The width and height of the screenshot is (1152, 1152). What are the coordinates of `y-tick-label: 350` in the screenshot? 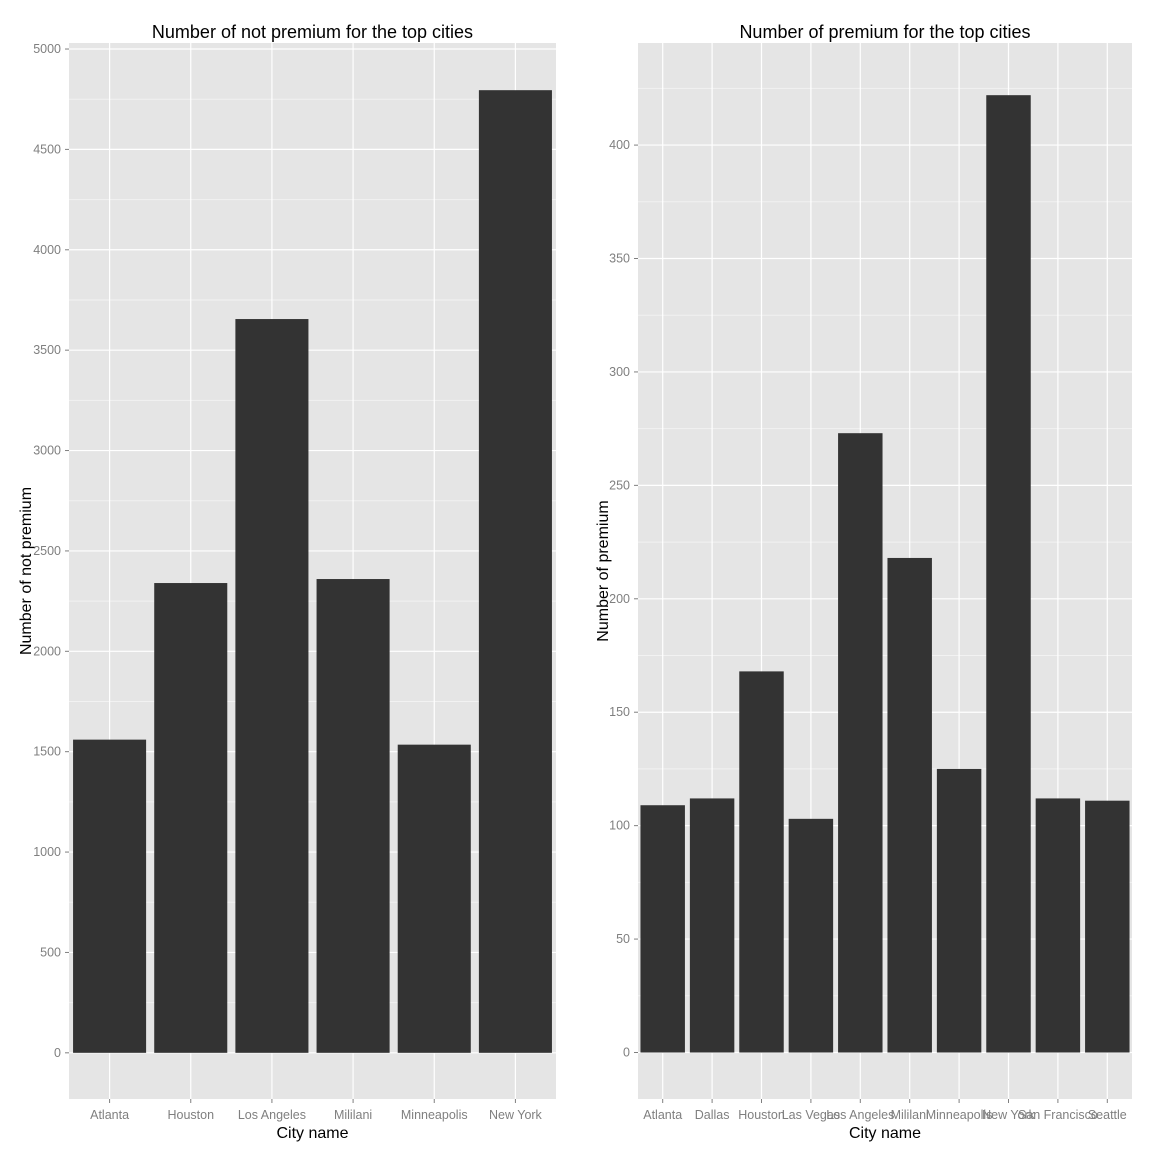 It's located at (619, 259).